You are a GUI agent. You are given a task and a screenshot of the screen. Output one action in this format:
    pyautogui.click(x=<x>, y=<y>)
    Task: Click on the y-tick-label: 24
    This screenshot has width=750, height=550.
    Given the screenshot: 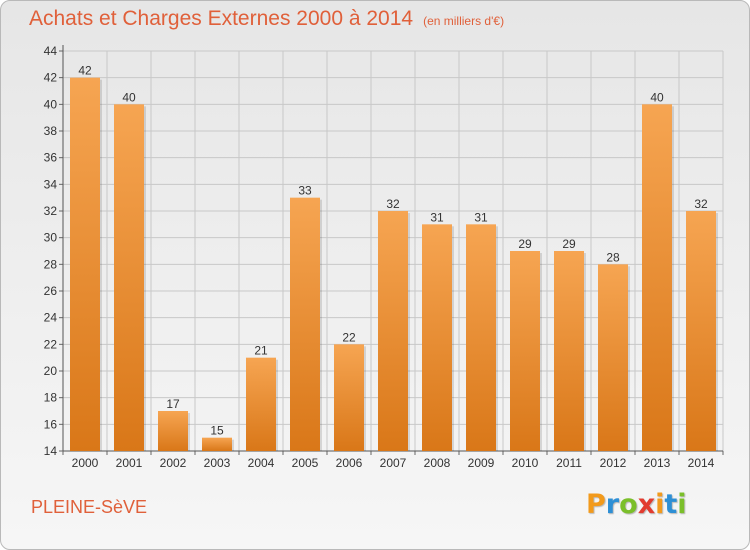 What is the action you would take?
    pyautogui.click(x=51, y=318)
    